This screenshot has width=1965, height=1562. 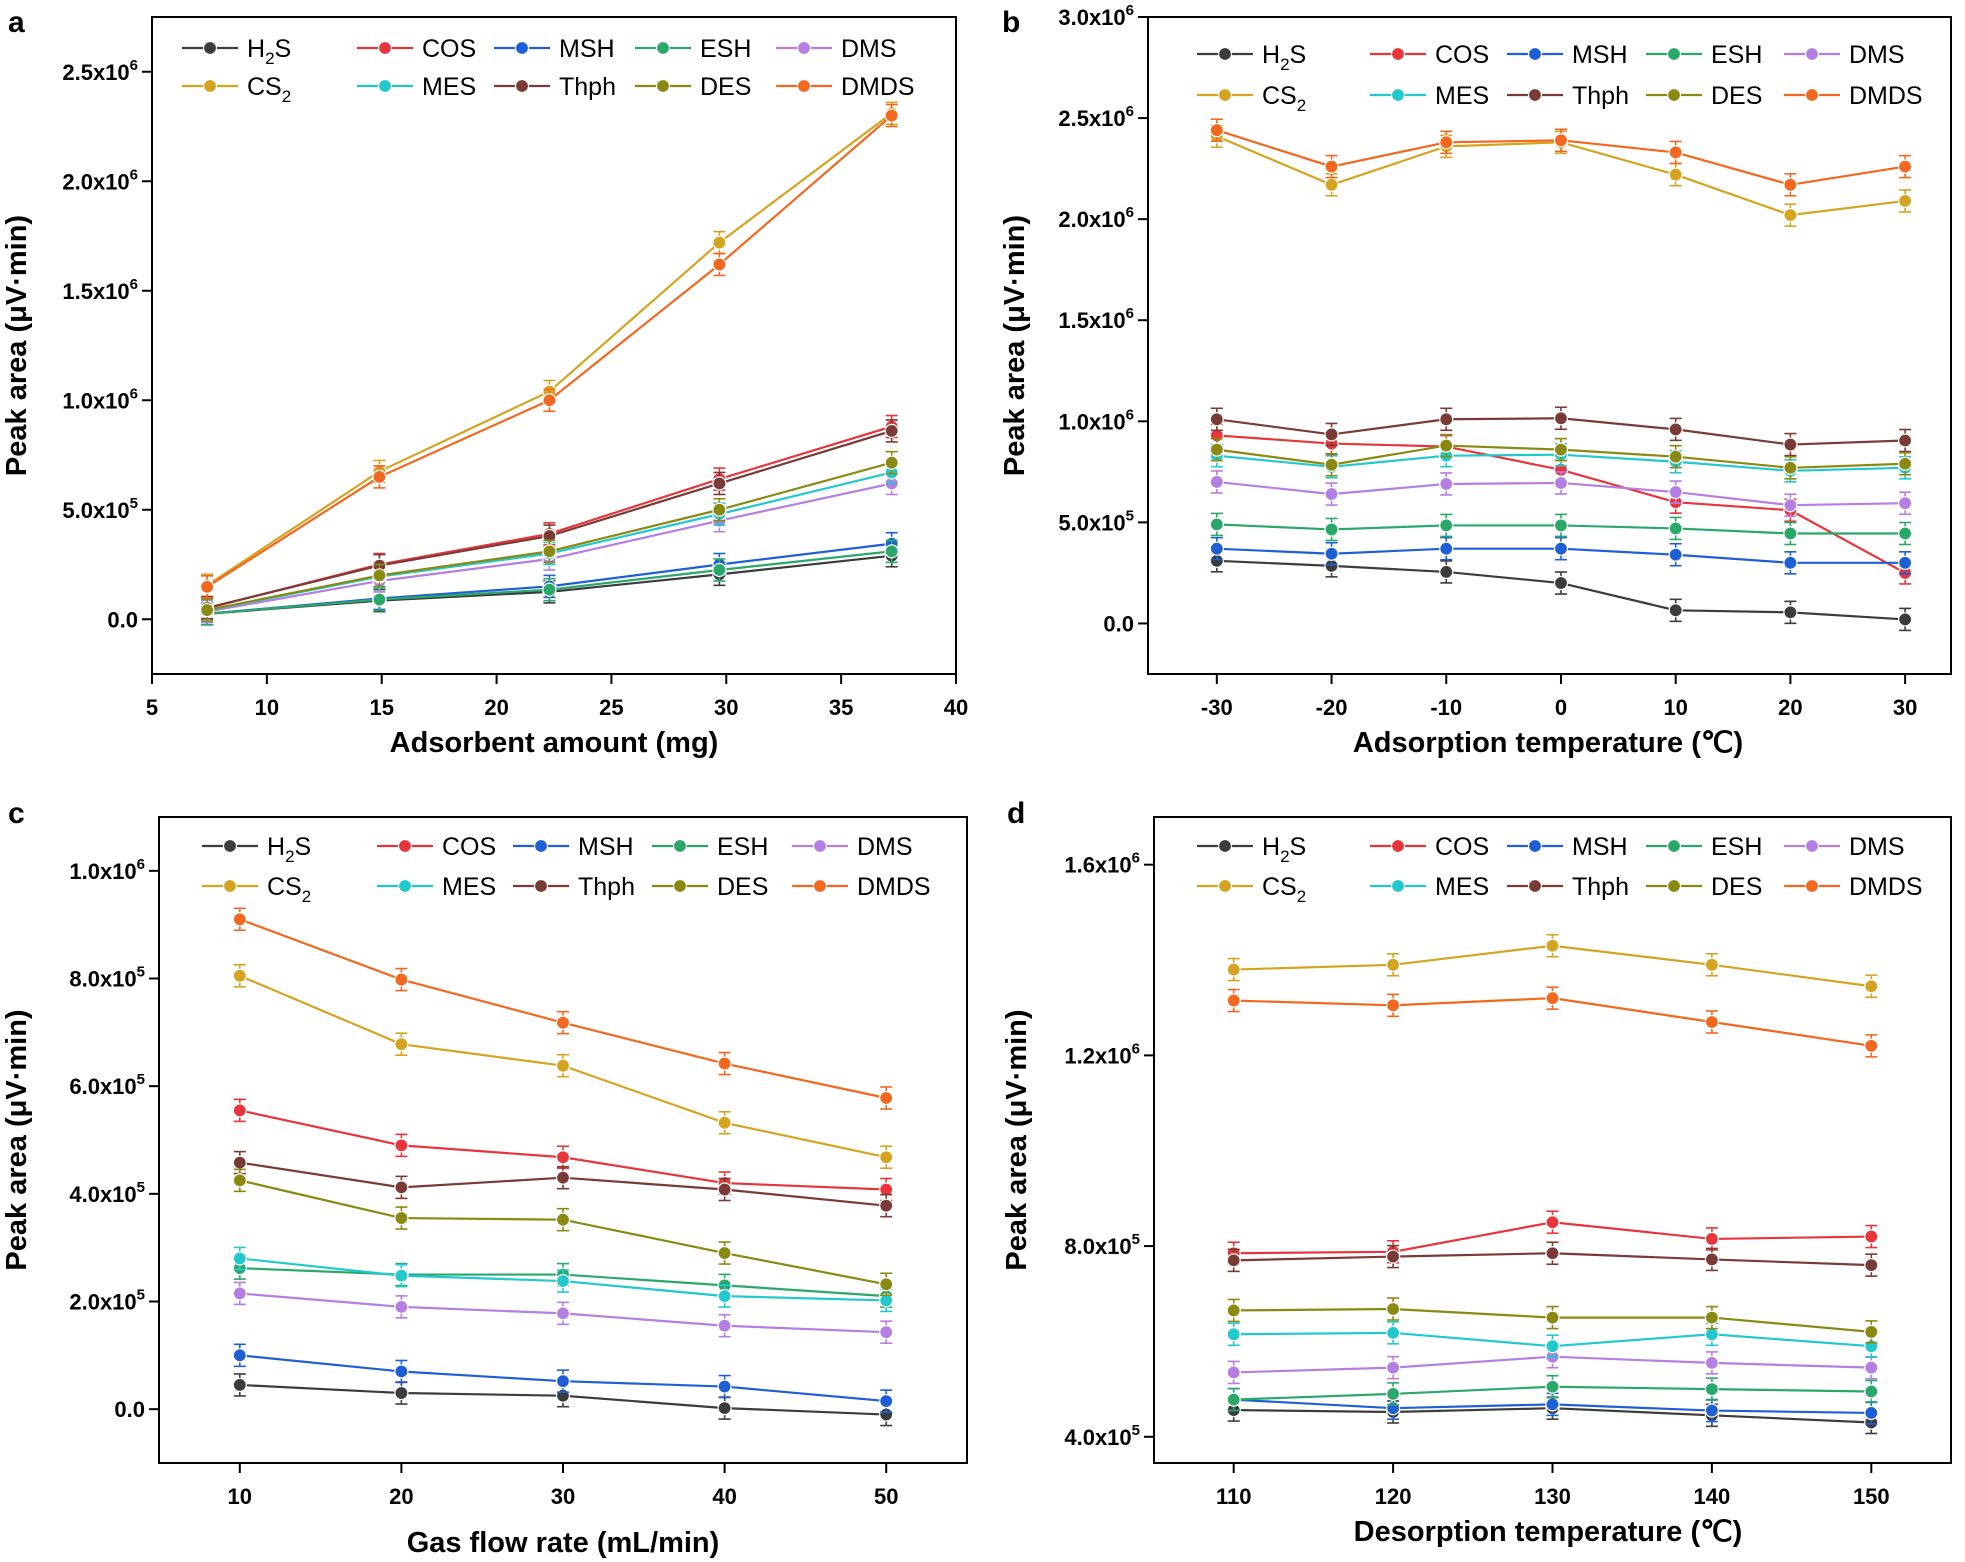 I want to click on legend-item-dms: DMS, so click(x=1844, y=55).